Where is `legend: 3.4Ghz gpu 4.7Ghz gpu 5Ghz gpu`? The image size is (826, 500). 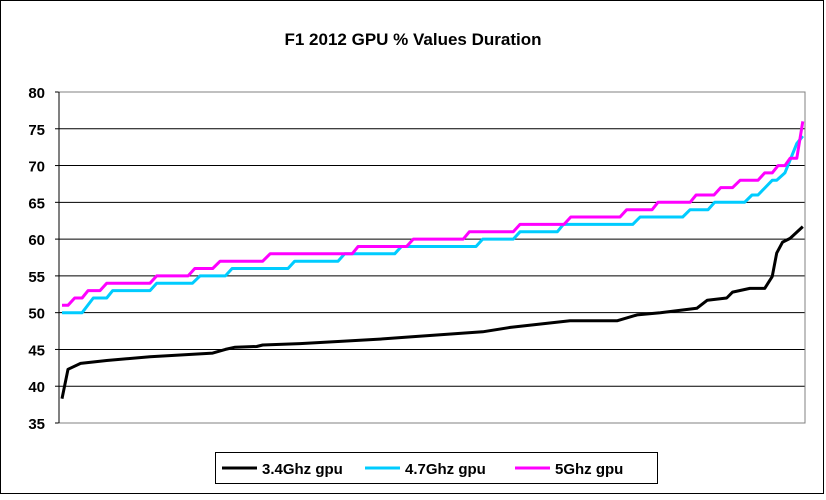
legend: 3.4Ghz gpu 4.7Ghz gpu 5Ghz gpu is located at coordinates (436, 468).